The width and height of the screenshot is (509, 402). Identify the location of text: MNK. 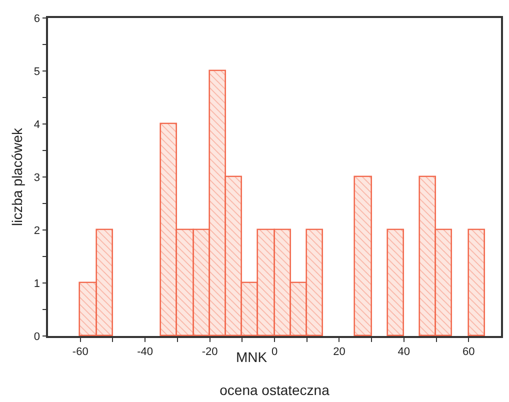
(252, 357).